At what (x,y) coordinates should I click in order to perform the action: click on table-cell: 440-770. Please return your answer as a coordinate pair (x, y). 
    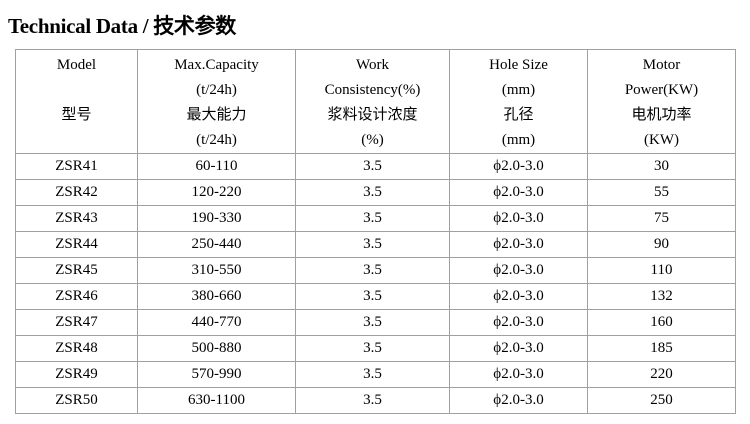
    Looking at the image, I should click on (216, 322).